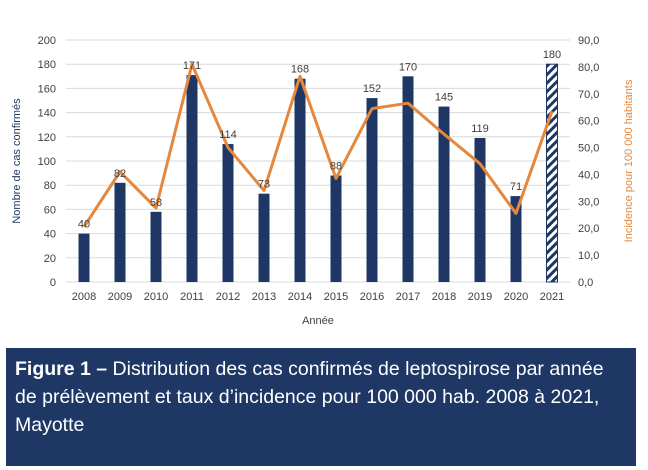 Image resolution: width=648 pixels, height=470 pixels. What do you see at coordinates (50, 235) in the screenshot?
I see `y-tick-label: 40` at bounding box center [50, 235].